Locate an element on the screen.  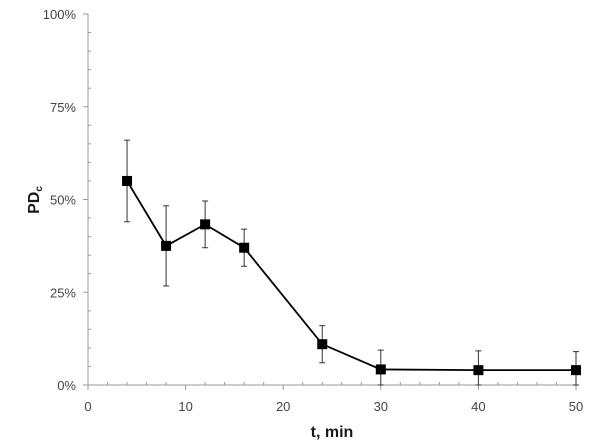
y-axis-title-subscript: c is located at coordinates (39, 189).